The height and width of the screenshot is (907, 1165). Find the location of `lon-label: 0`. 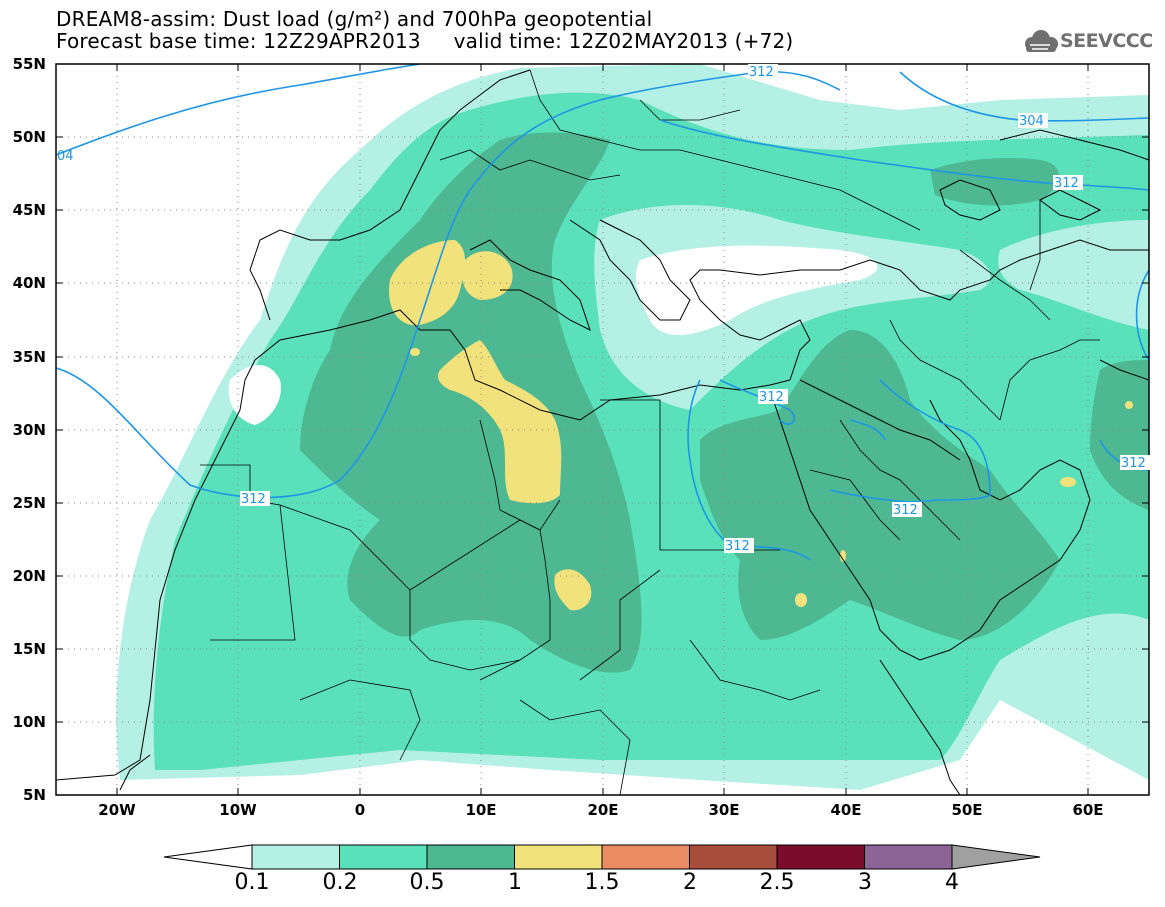

lon-label: 0 is located at coordinates (360, 810).